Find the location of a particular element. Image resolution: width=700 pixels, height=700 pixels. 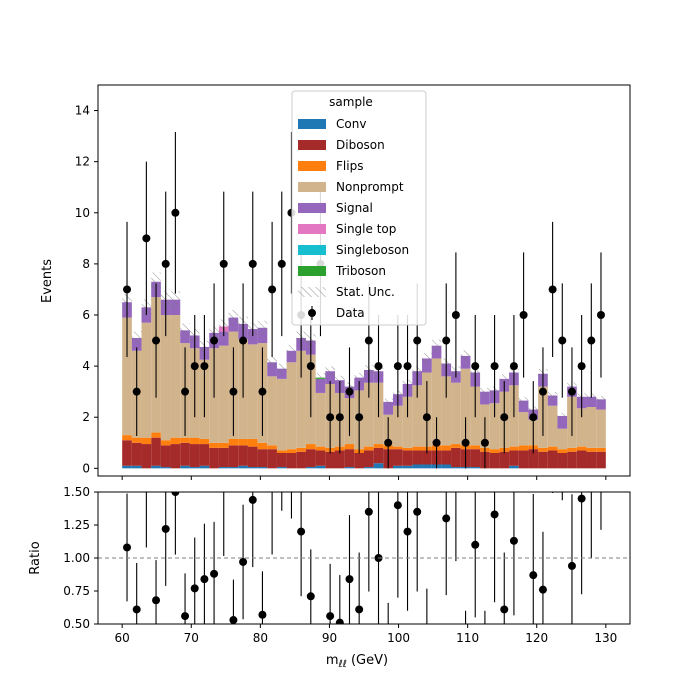

legend-entry-label: Stat. Unc. is located at coordinates (365, 292).